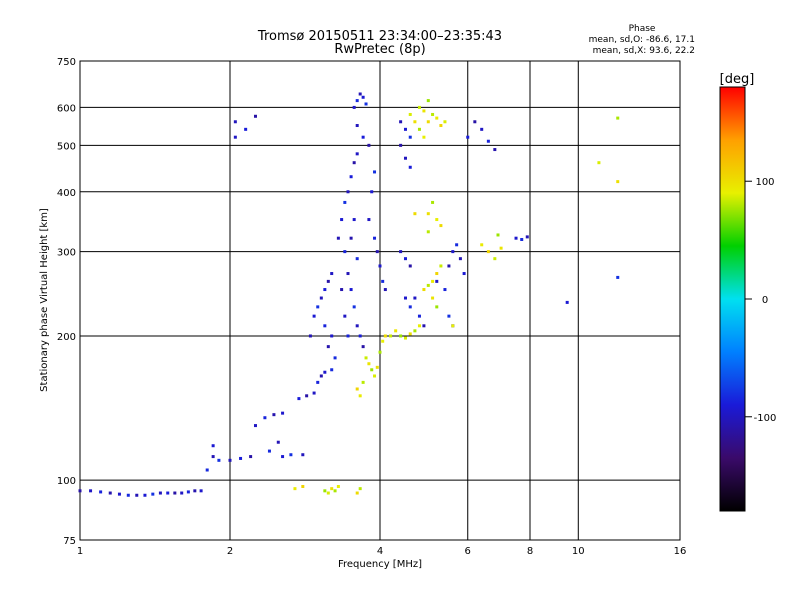 This screenshot has height=600, width=800. Describe the element at coordinates (379, 49) in the screenshot. I see `chart-subtitle: RwPretec (8p)` at that location.